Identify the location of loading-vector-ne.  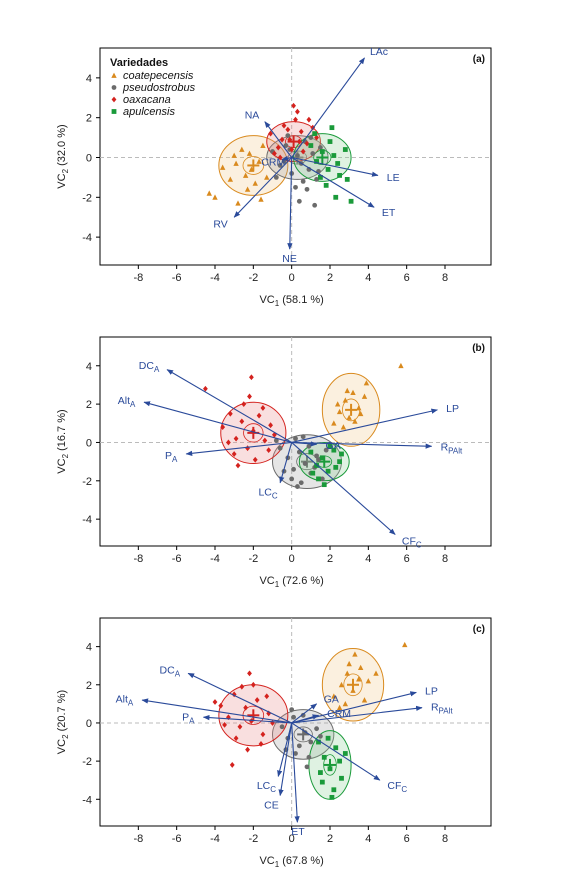
(290, 203).